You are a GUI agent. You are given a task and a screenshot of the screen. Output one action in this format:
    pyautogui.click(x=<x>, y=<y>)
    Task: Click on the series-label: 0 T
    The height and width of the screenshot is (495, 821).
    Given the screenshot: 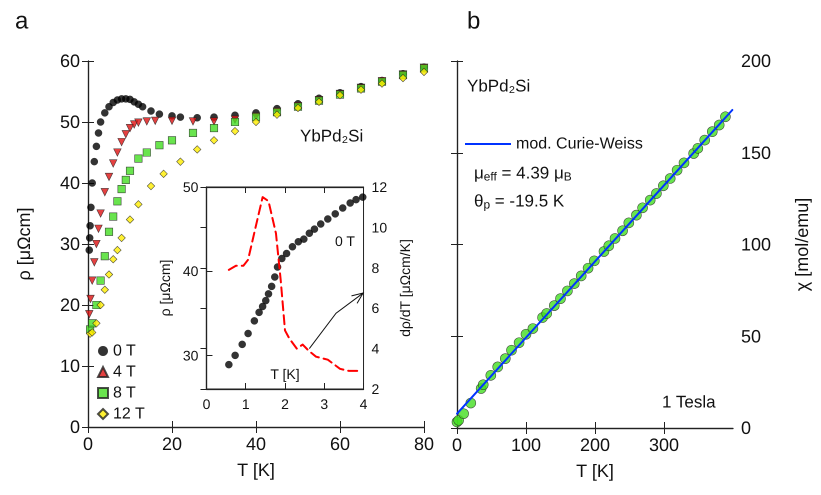 What is the action you would take?
    pyautogui.click(x=345, y=241)
    